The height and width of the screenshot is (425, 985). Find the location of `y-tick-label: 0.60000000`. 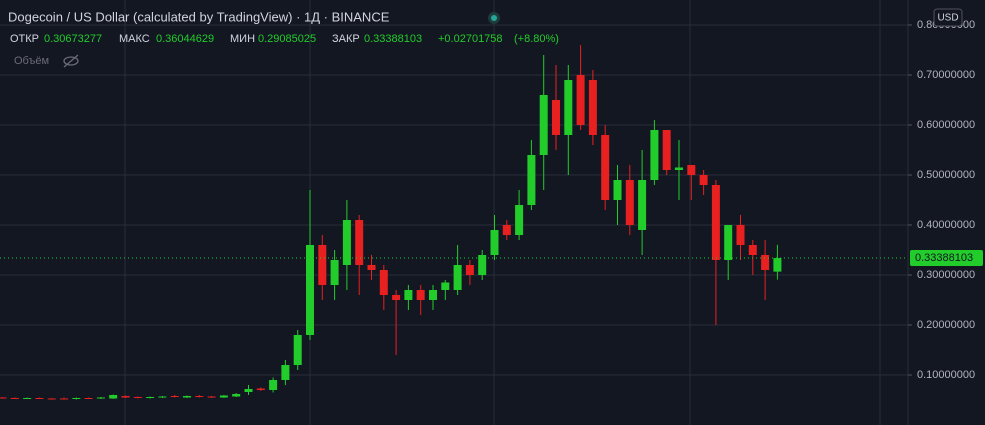

y-tick-label: 0.60000000 is located at coordinates (946, 125).